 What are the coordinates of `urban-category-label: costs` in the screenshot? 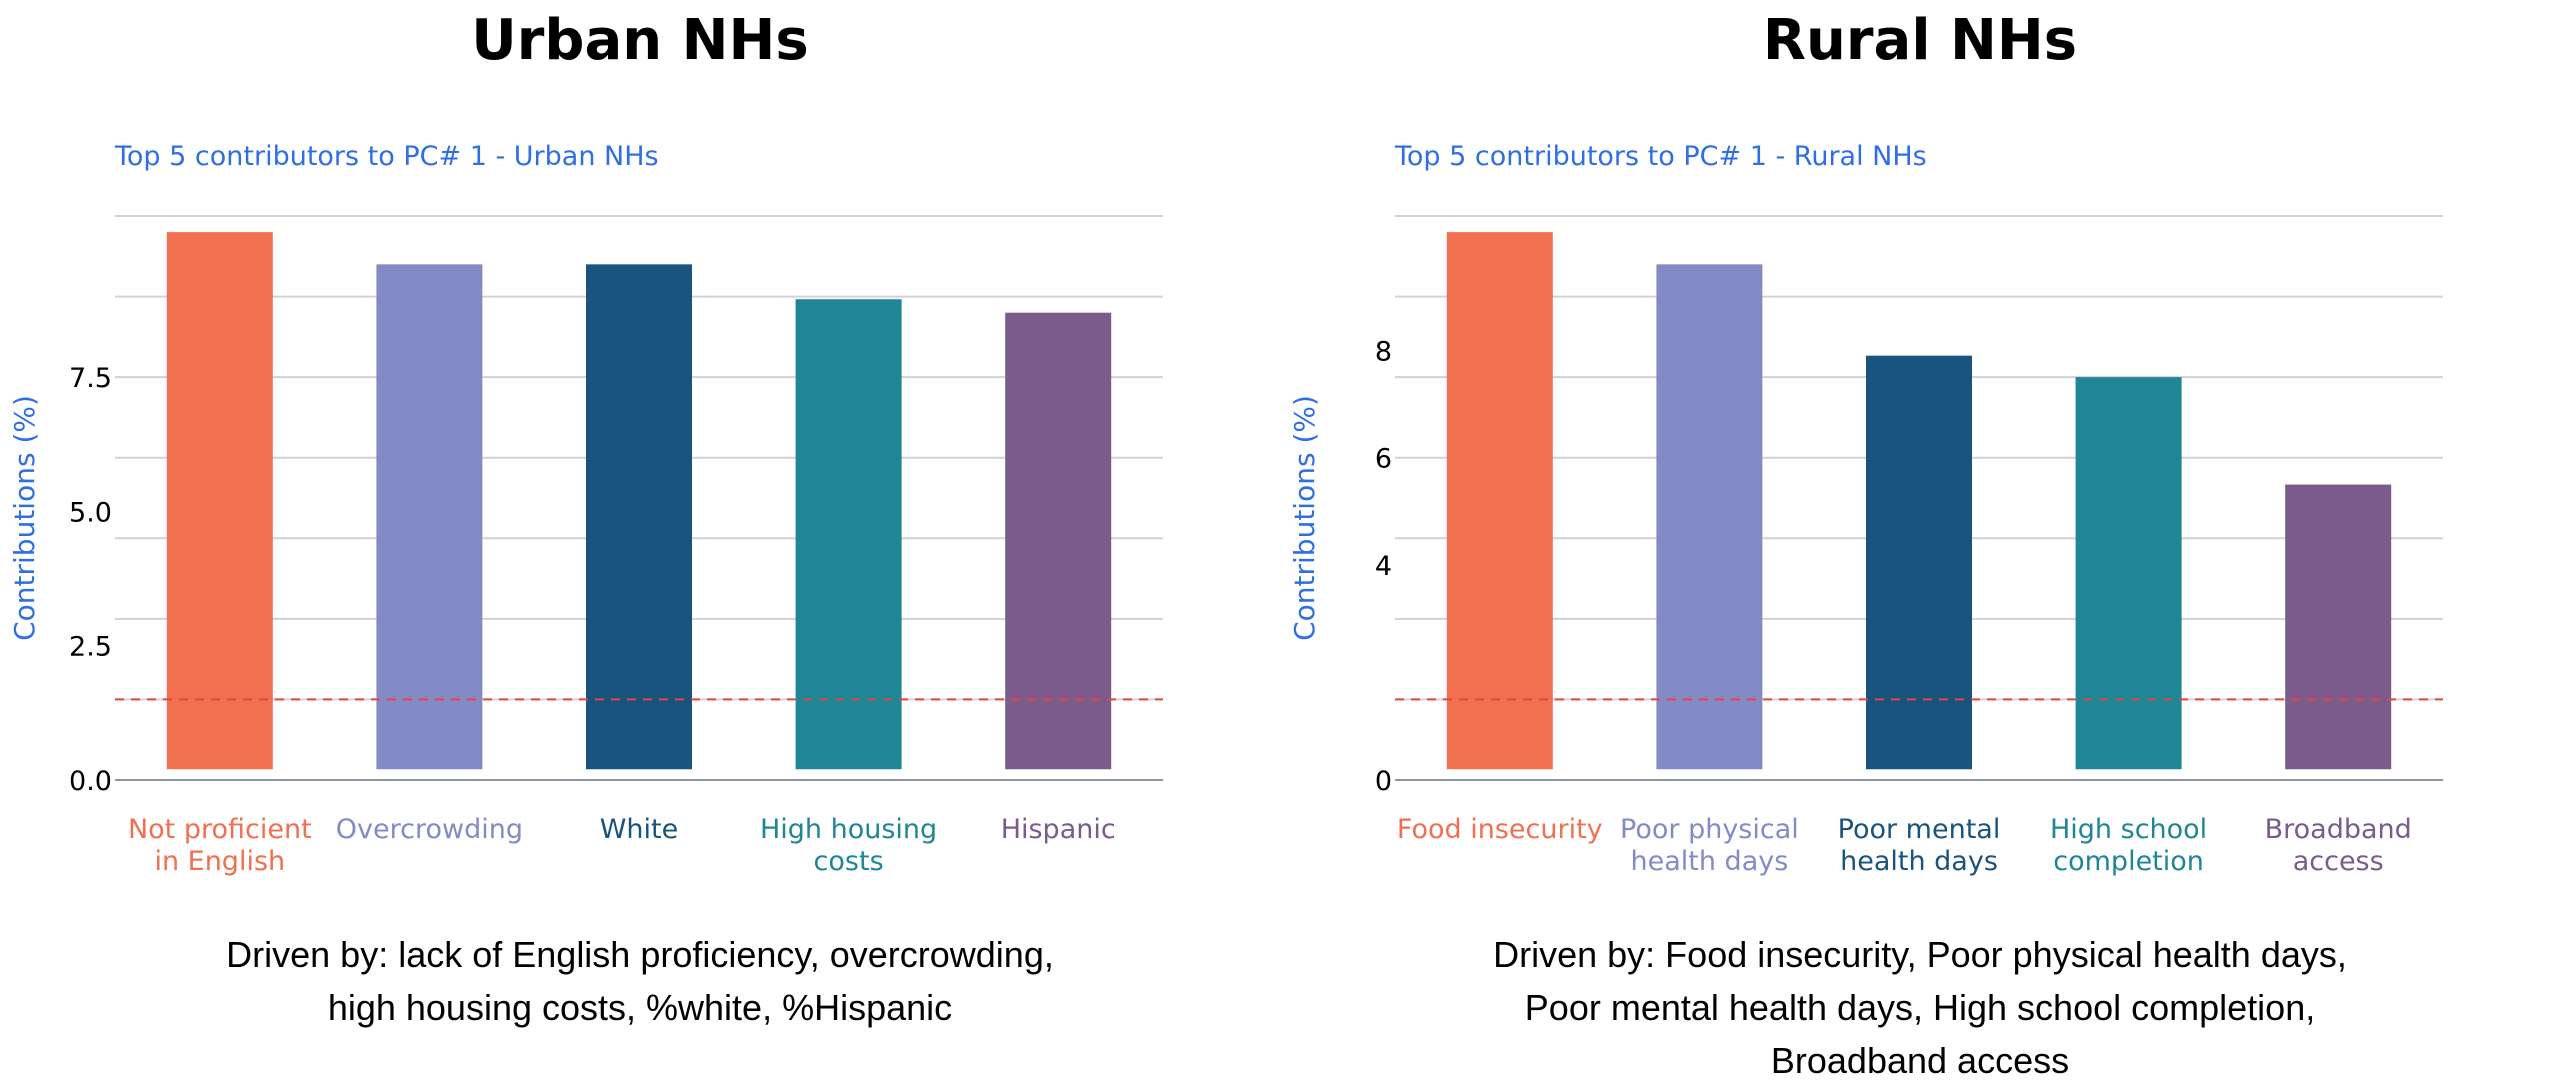 It's located at (849, 861).